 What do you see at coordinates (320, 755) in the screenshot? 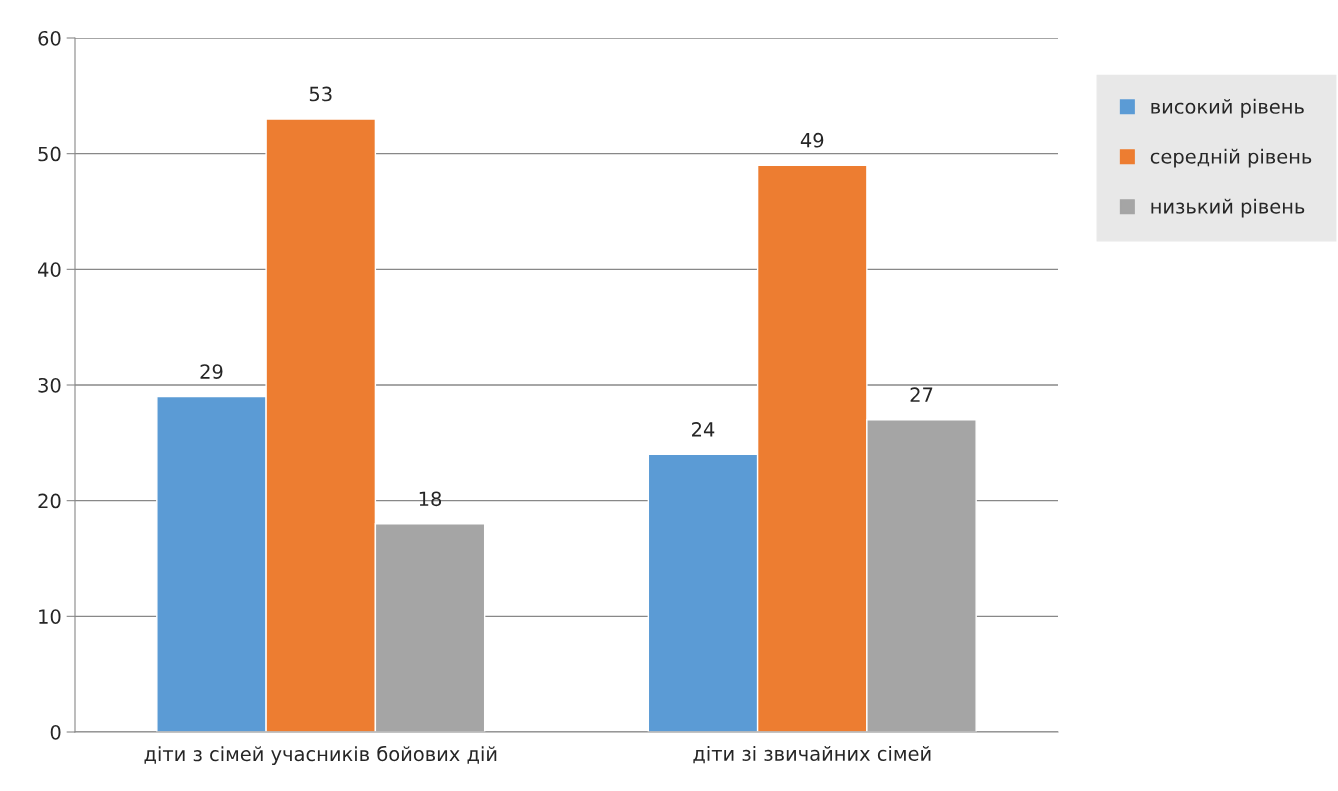
I see `x-tick-label: діти з сімей учасників бойових дій` at bounding box center [320, 755].